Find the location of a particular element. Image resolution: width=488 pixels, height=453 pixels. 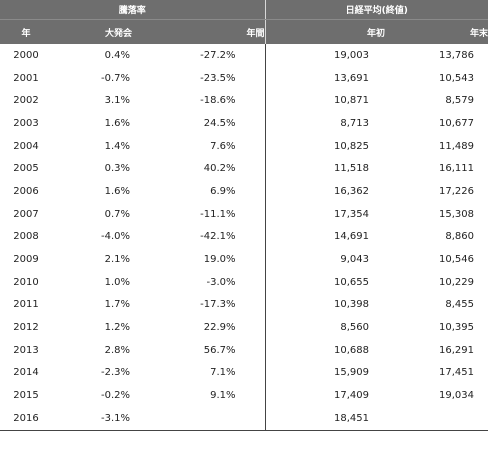

cell-annual: 6.9% is located at coordinates (223, 191).